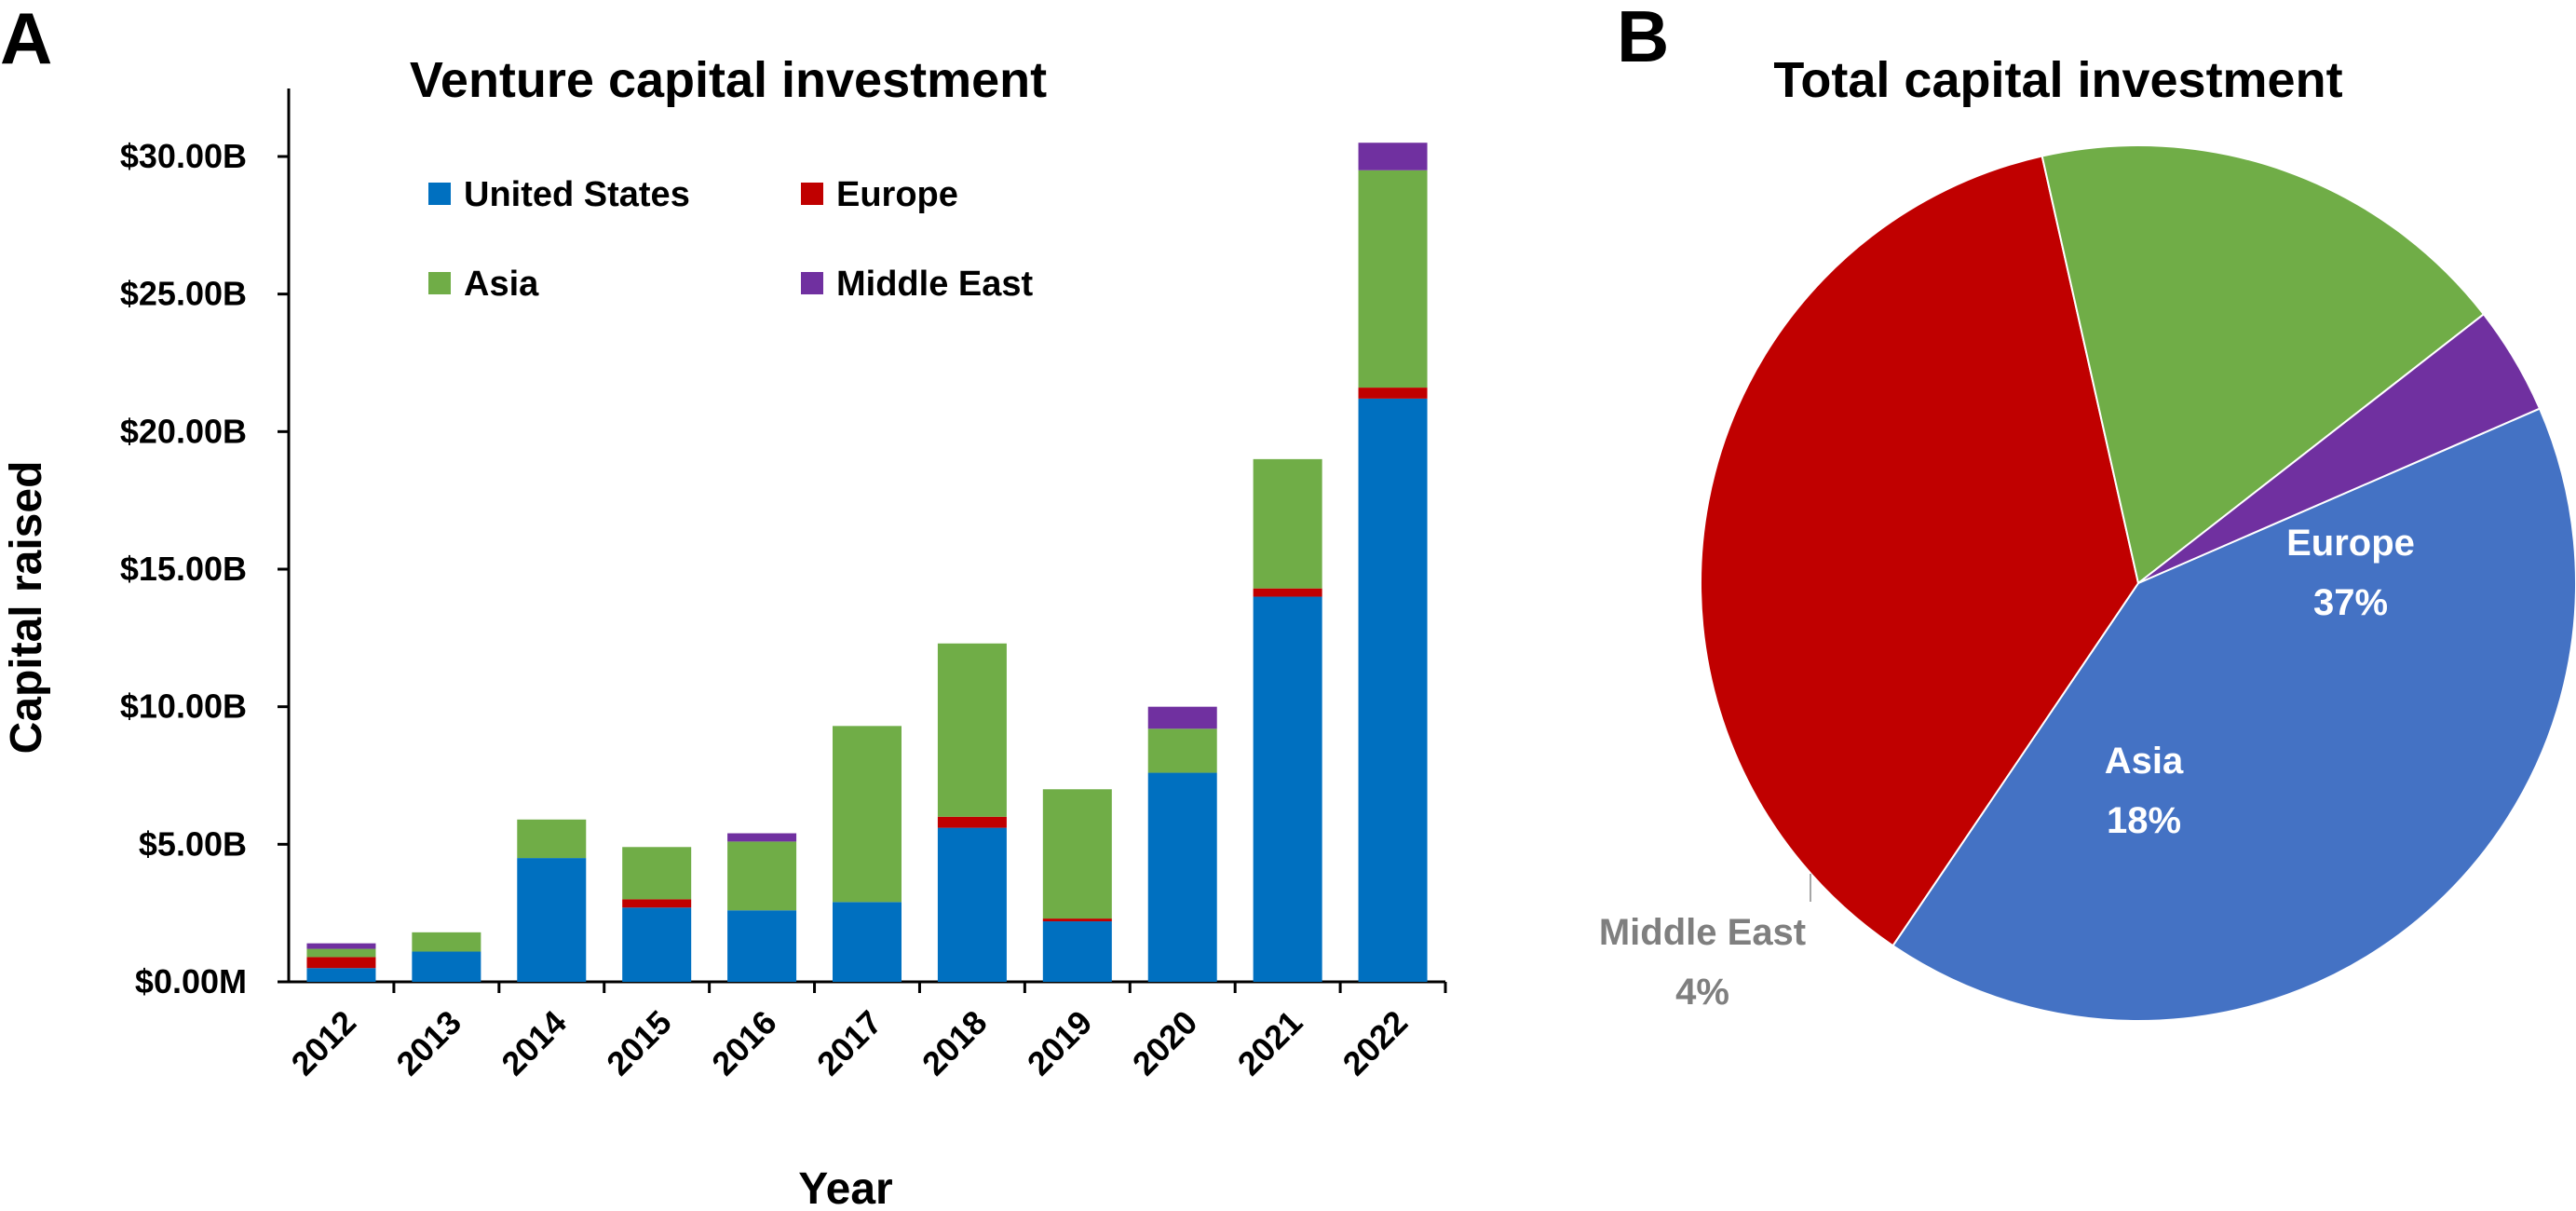 Image resolution: width=2576 pixels, height=1211 pixels. Describe the element at coordinates (193, 843) in the screenshot. I see `y-tick-label: $5.00B` at that location.